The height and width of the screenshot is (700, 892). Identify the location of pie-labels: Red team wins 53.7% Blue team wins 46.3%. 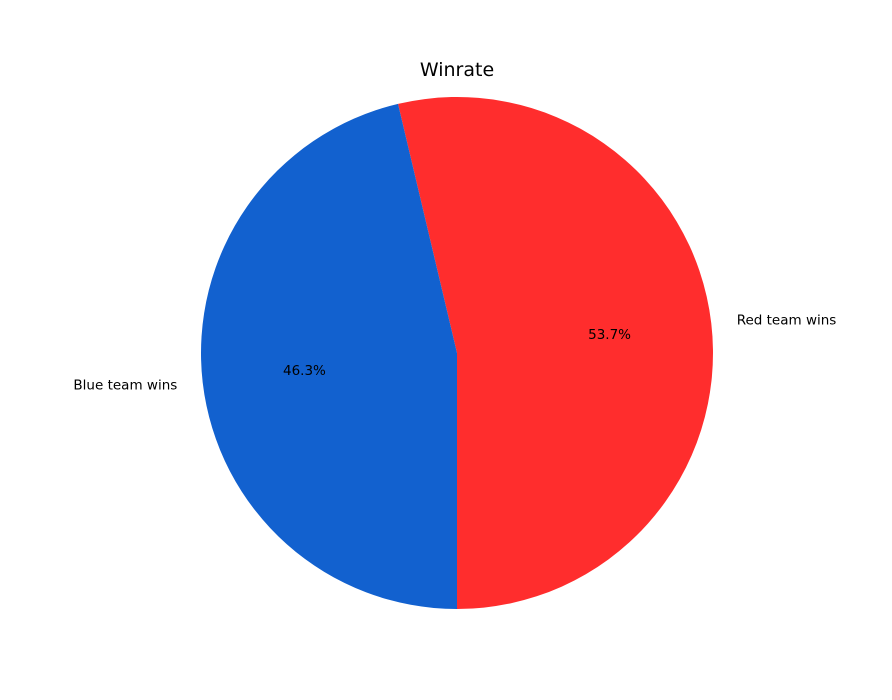
(454, 352).